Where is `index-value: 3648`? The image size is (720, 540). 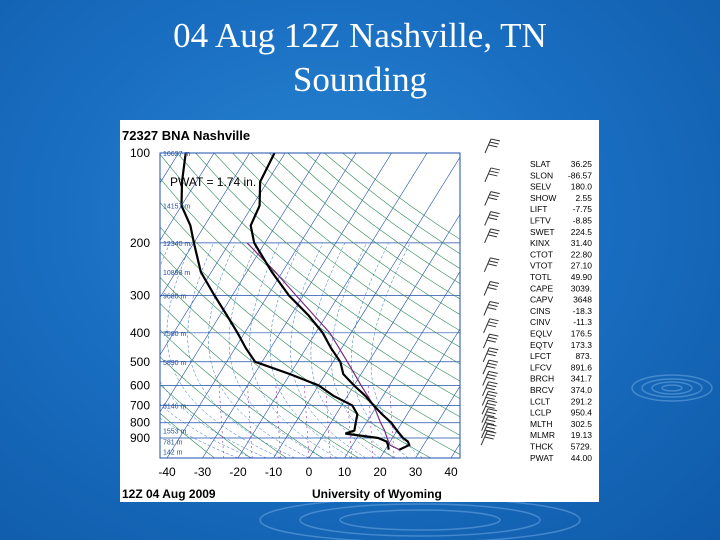 index-value: 3648 is located at coordinates (582, 300).